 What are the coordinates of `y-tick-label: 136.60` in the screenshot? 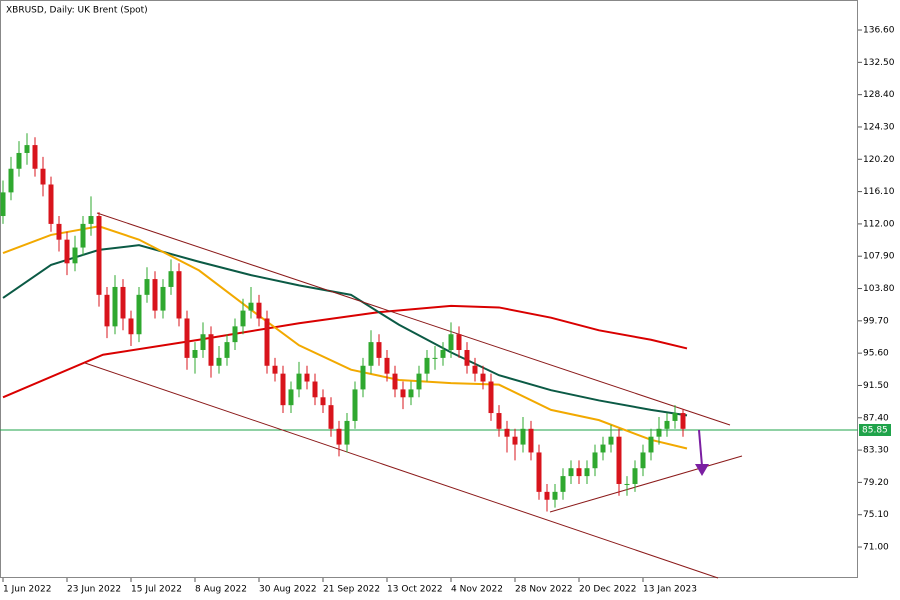 It's located at (879, 31).